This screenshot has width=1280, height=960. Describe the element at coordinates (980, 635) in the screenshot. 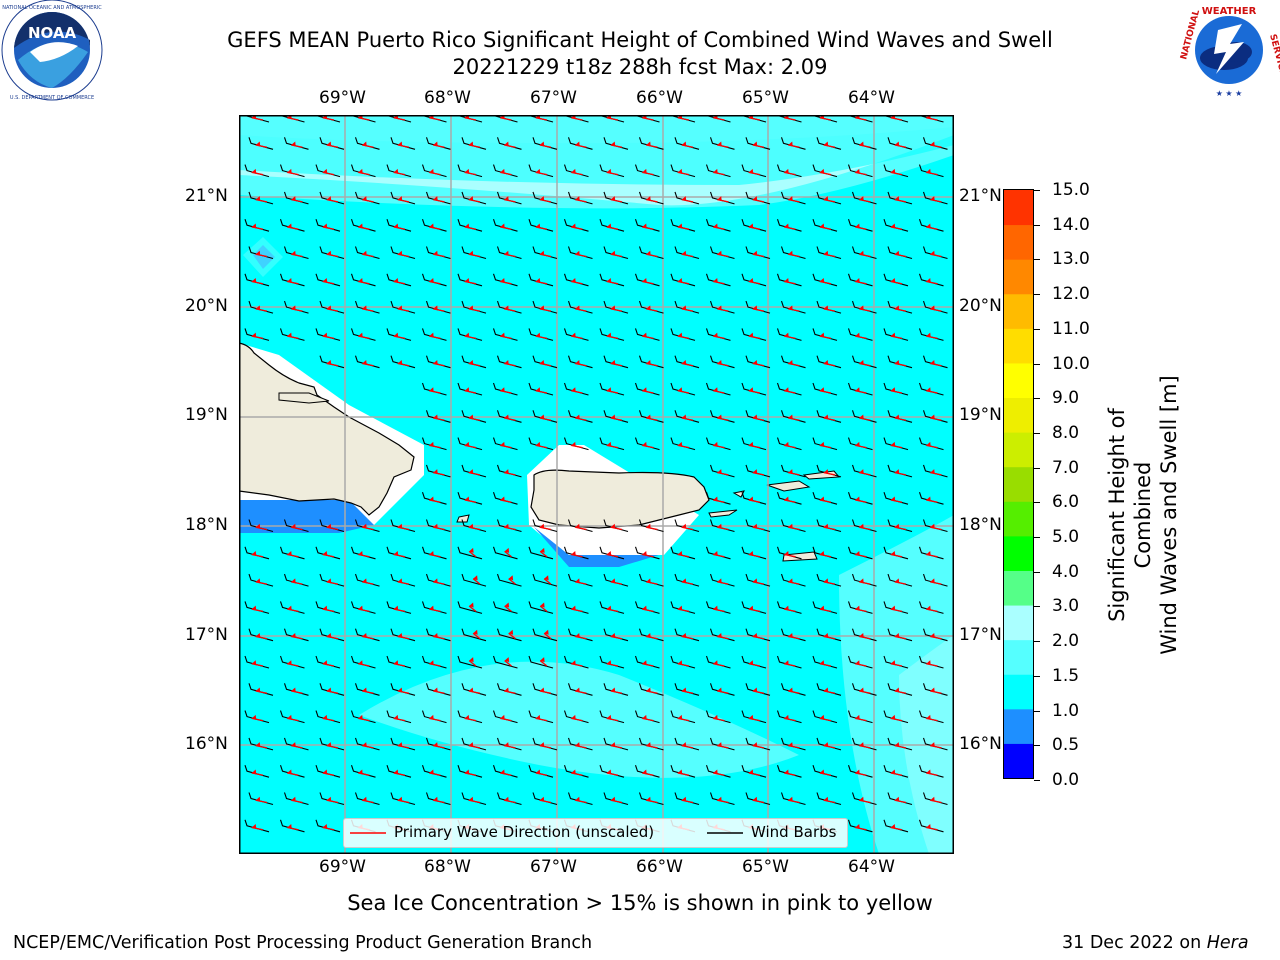

I see `lat-label-right: 17°N` at that location.